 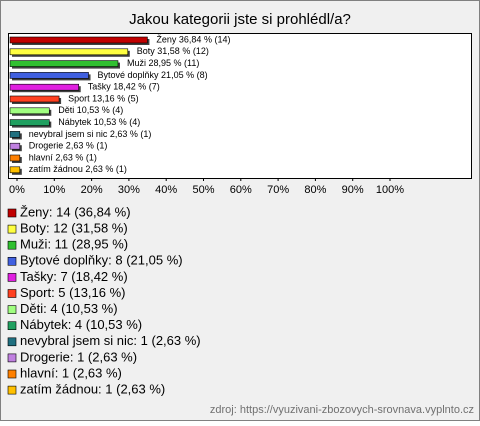 What do you see at coordinates (63, 157) in the screenshot?
I see `data-label: hlavní 2,63 % (1)` at bounding box center [63, 157].